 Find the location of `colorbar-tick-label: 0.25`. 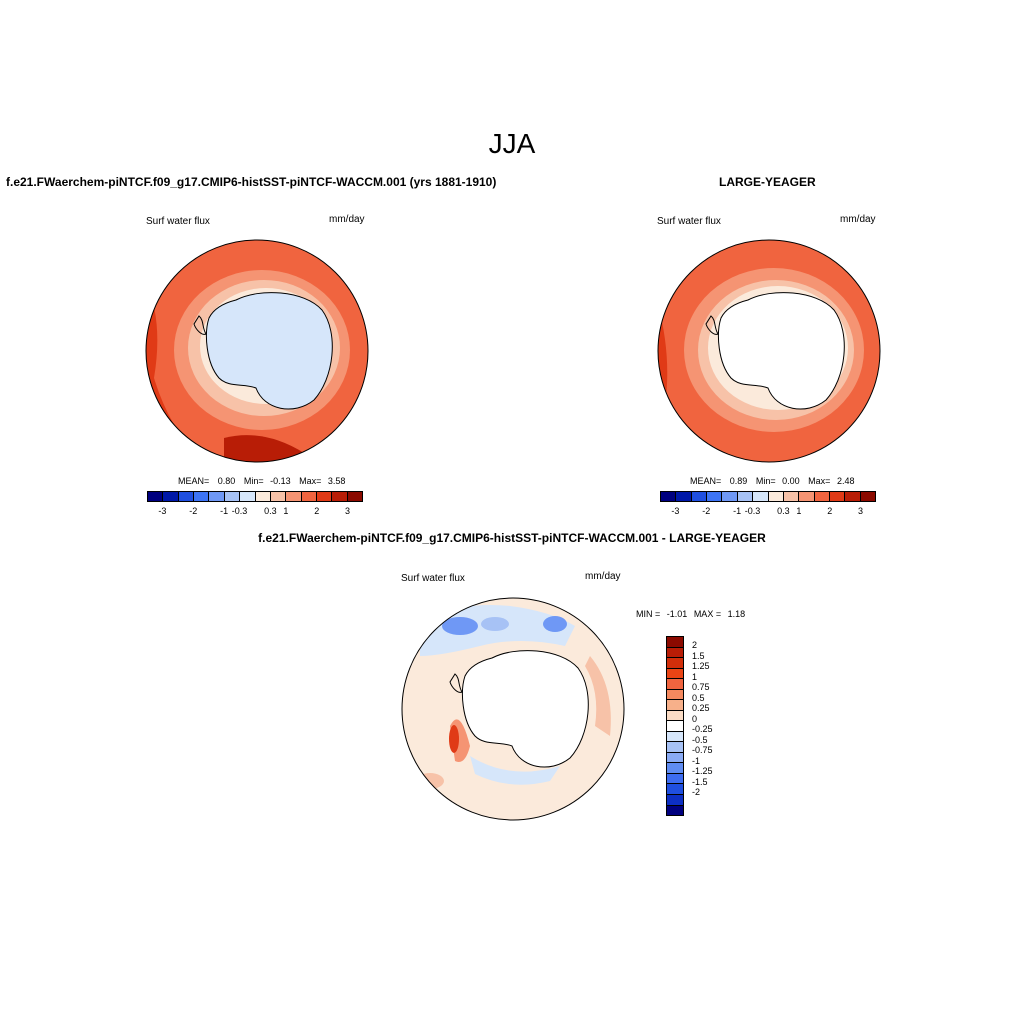

colorbar-tick-label: 0.25 is located at coordinates (701, 708).